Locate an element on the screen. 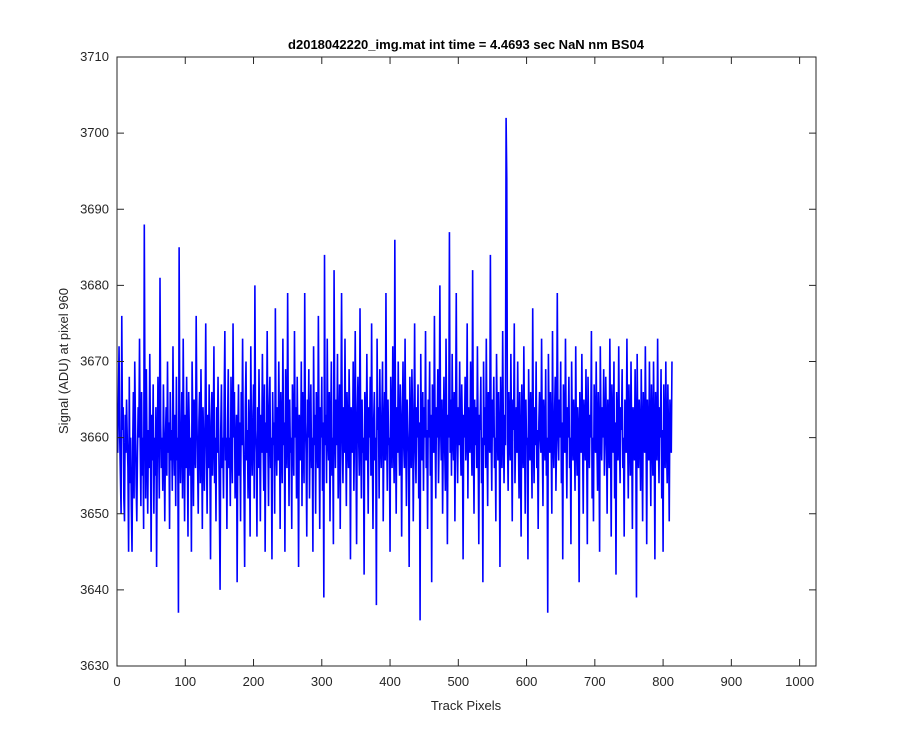  y-tick-label: 3650 is located at coordinates (94, 513).